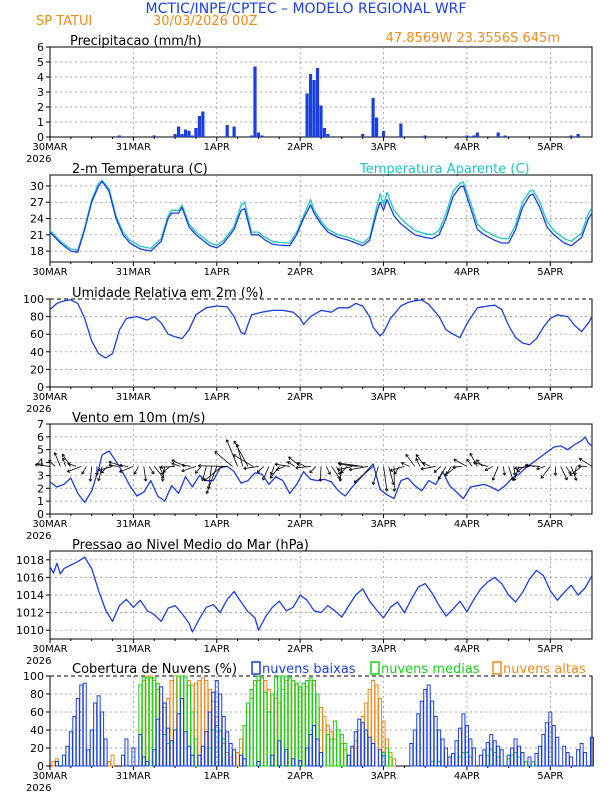  Describe the element at coordinates (217, 776) in the screenshot. I see `x-tick-label: 1APR` at that location.